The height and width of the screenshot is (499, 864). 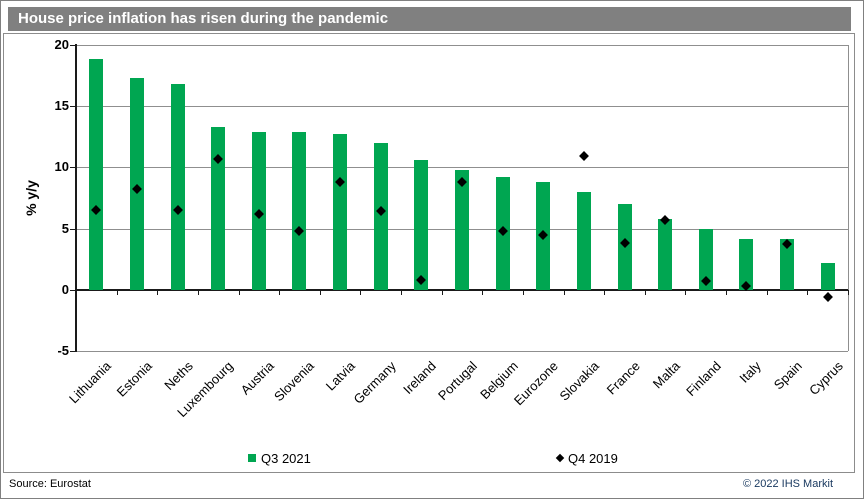 I want to click on copyright-note: © 2022 IHS Markit, so click(x=787, y=484).